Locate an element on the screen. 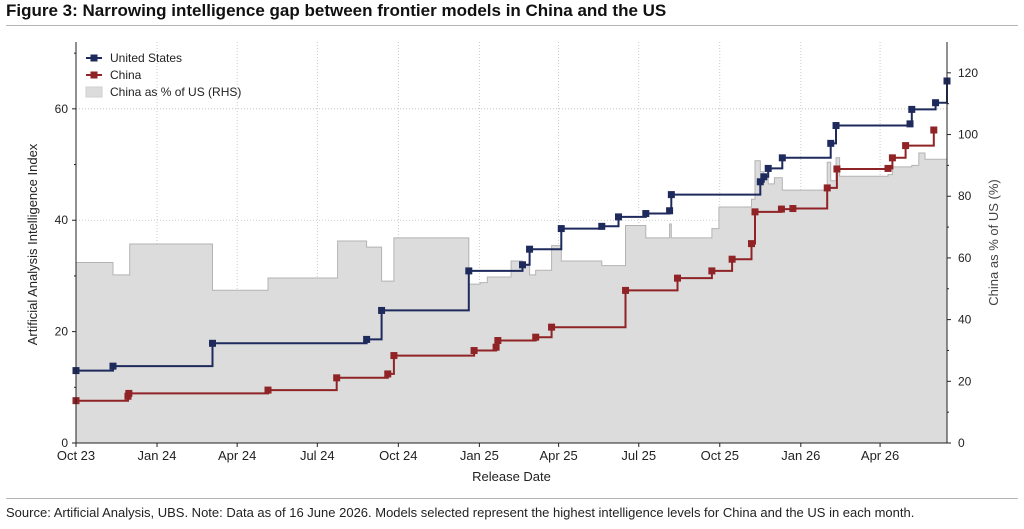 The image size is (1024, 529). legend-label-us: United States is located at coordinates (146, 58).